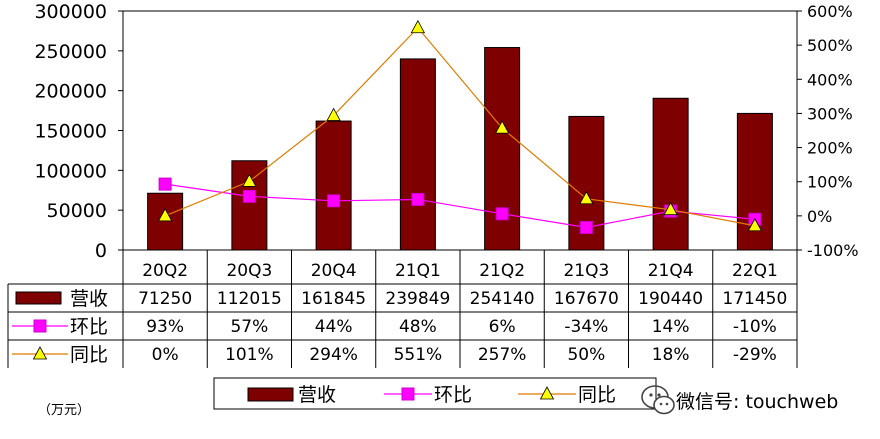  What do you see at coordinates (70, 171) in the screenshot?
I see `left-axis-tick-label: 100000` at bounding box center [70, 171].